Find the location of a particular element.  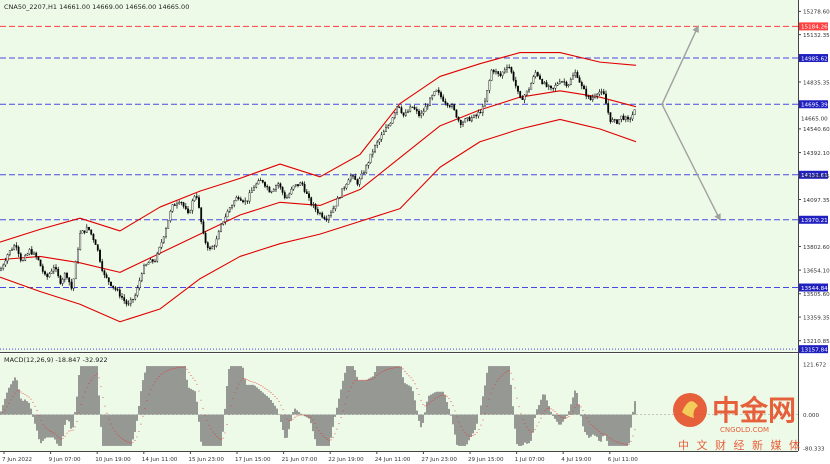

x-tick-label: 27 Jun 23:00 is located at coordinates (439, 460).